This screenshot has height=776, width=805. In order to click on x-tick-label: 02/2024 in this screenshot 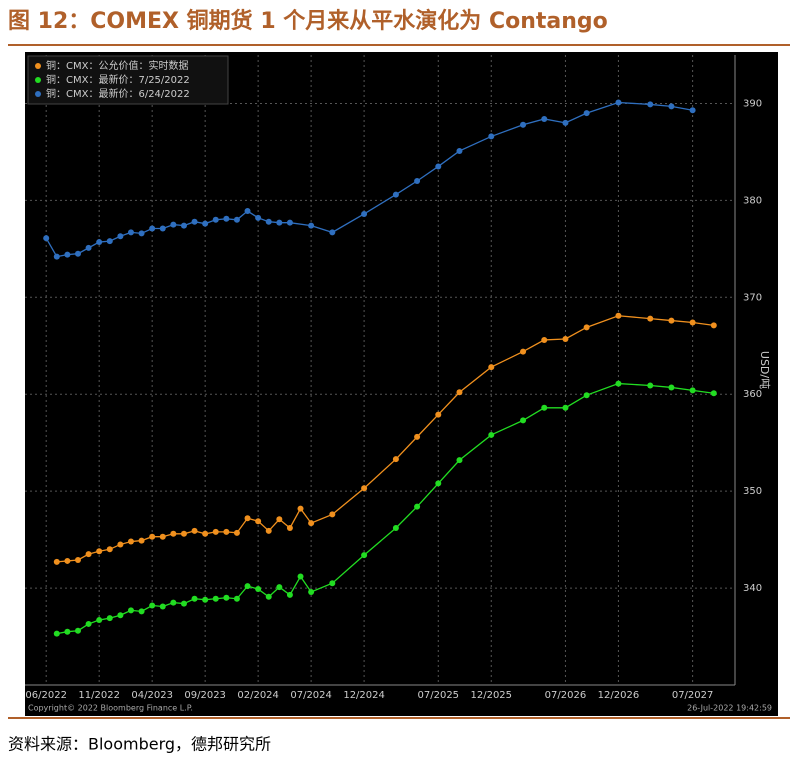, I will do `click(258, 695)`.